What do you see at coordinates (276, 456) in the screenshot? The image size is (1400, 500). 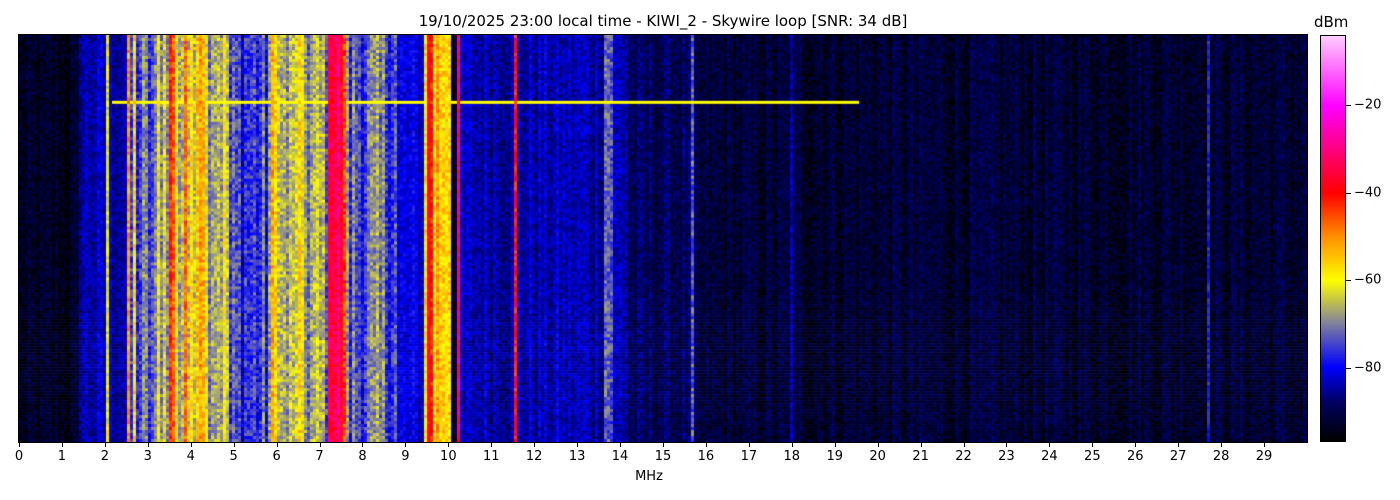 I see `x-tick-label: 6` at bounding box center [276, 456].